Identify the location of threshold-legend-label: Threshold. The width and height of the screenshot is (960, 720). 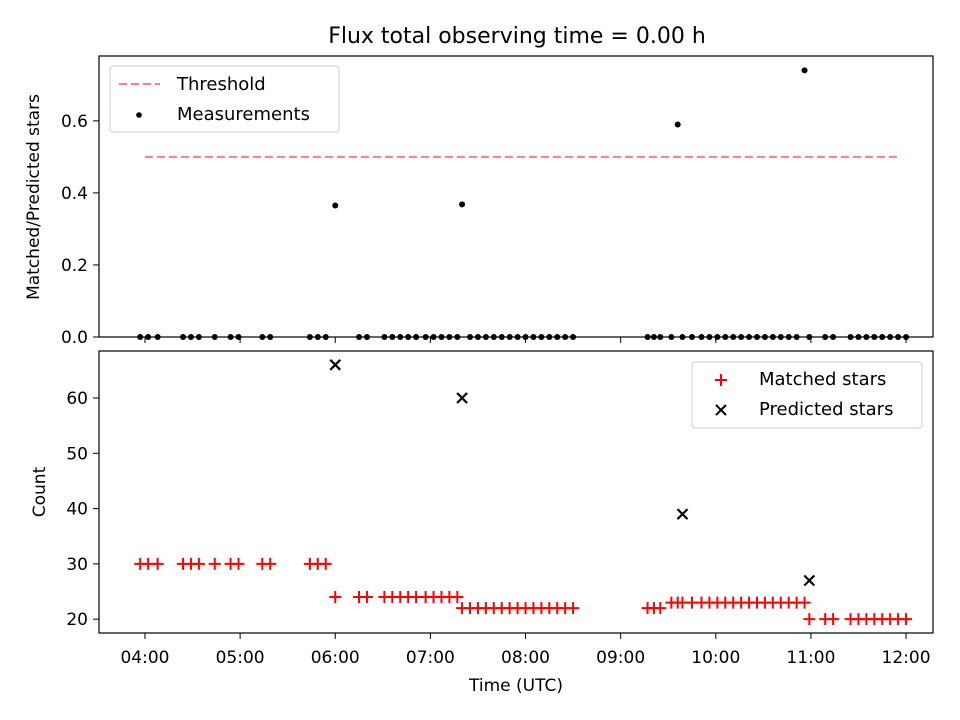
(221, 84).